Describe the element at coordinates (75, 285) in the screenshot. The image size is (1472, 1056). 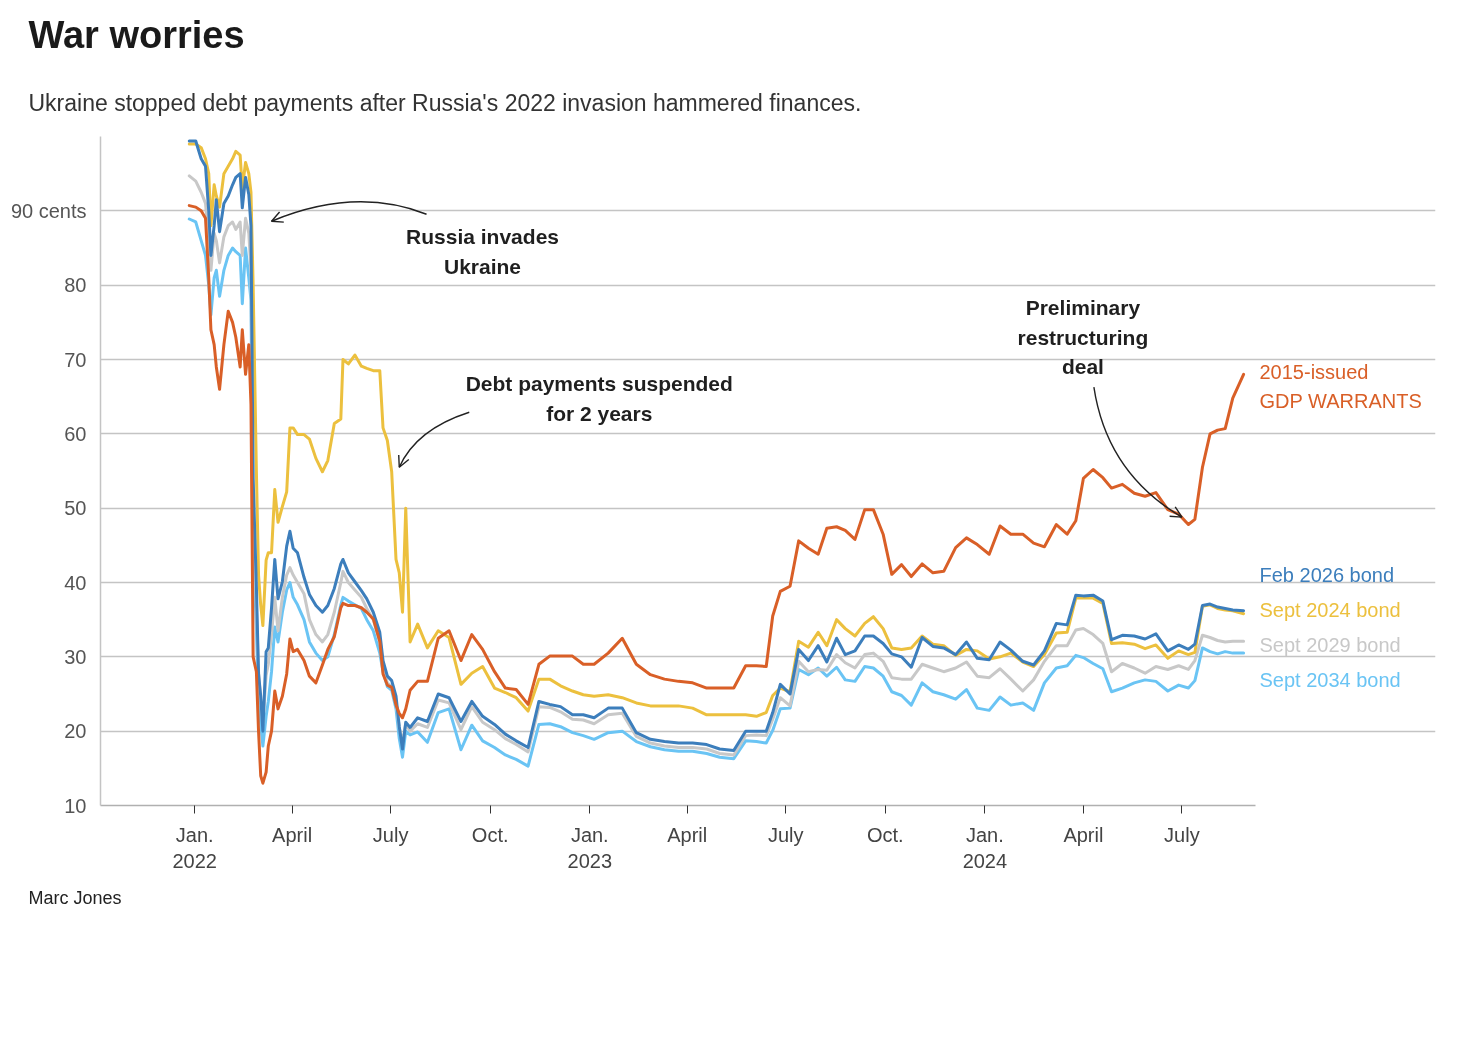
I see `y-tick-label: 80` at that location.